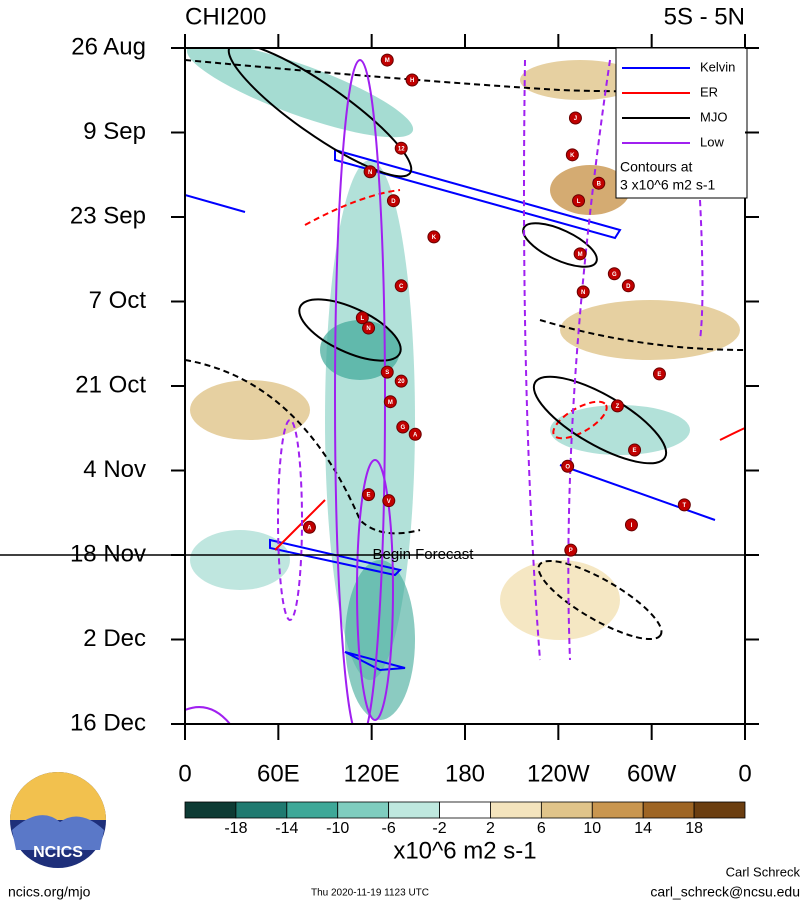 The image size is (809, 907). Describe the element at coordinates (387, 373) in the screenshot. I see `storm-label: S` at that location.